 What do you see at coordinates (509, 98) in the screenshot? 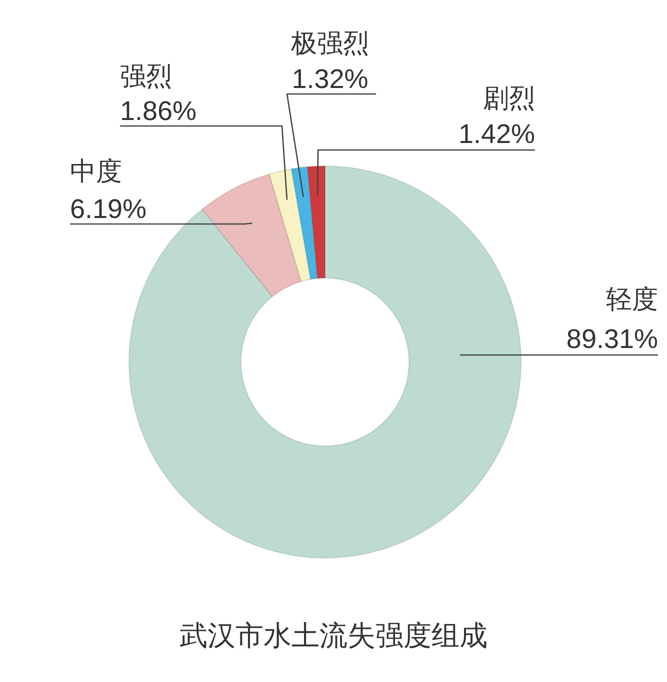
I see `slice-label: 剧烈` at bounding box center [509, 98].